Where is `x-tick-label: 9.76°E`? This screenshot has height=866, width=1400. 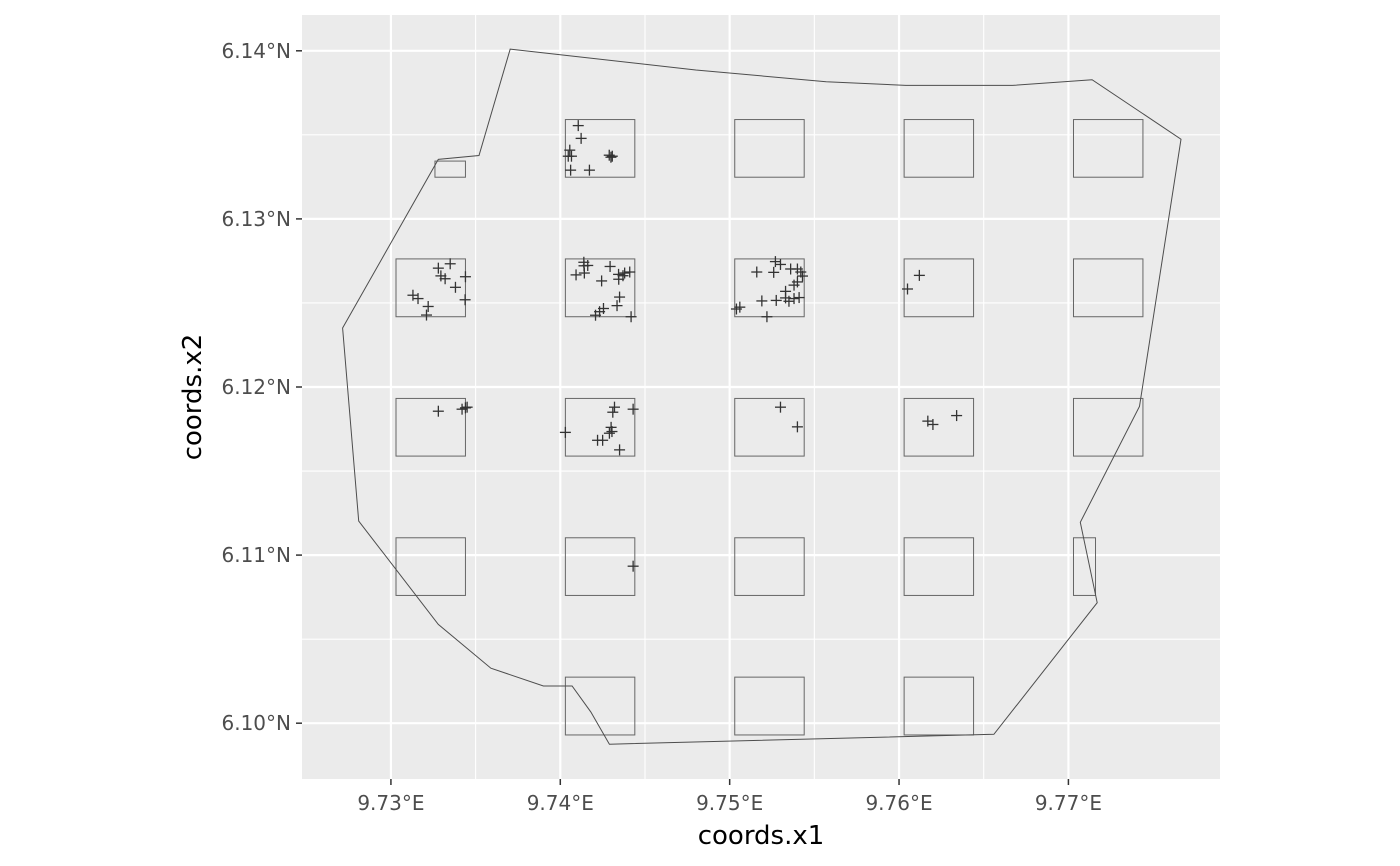 x-tick-label: 9.76°E is located at coordinates (898, 803).